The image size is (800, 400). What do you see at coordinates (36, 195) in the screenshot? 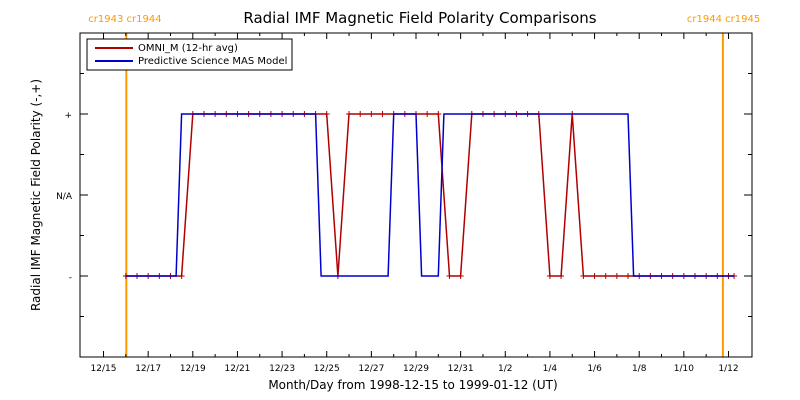
I see `y-axis-label: Radial IMF Magnetic Field Polarity (-,+)` at bounding box center [36, 195].